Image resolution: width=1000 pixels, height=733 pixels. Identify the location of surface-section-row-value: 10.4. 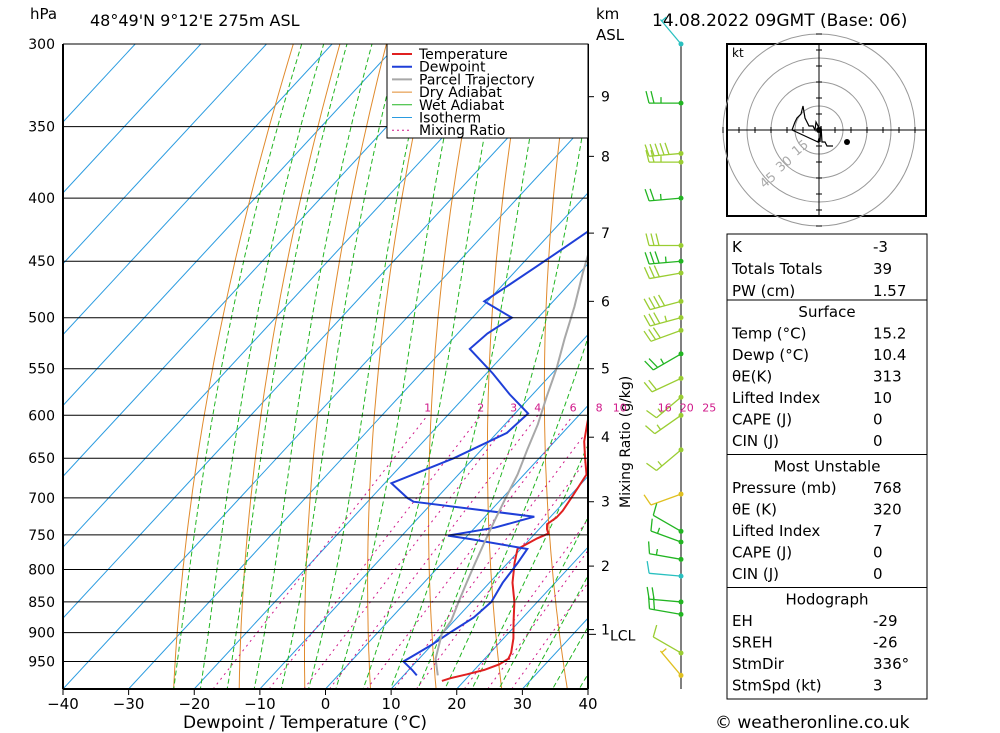
(889, 355).